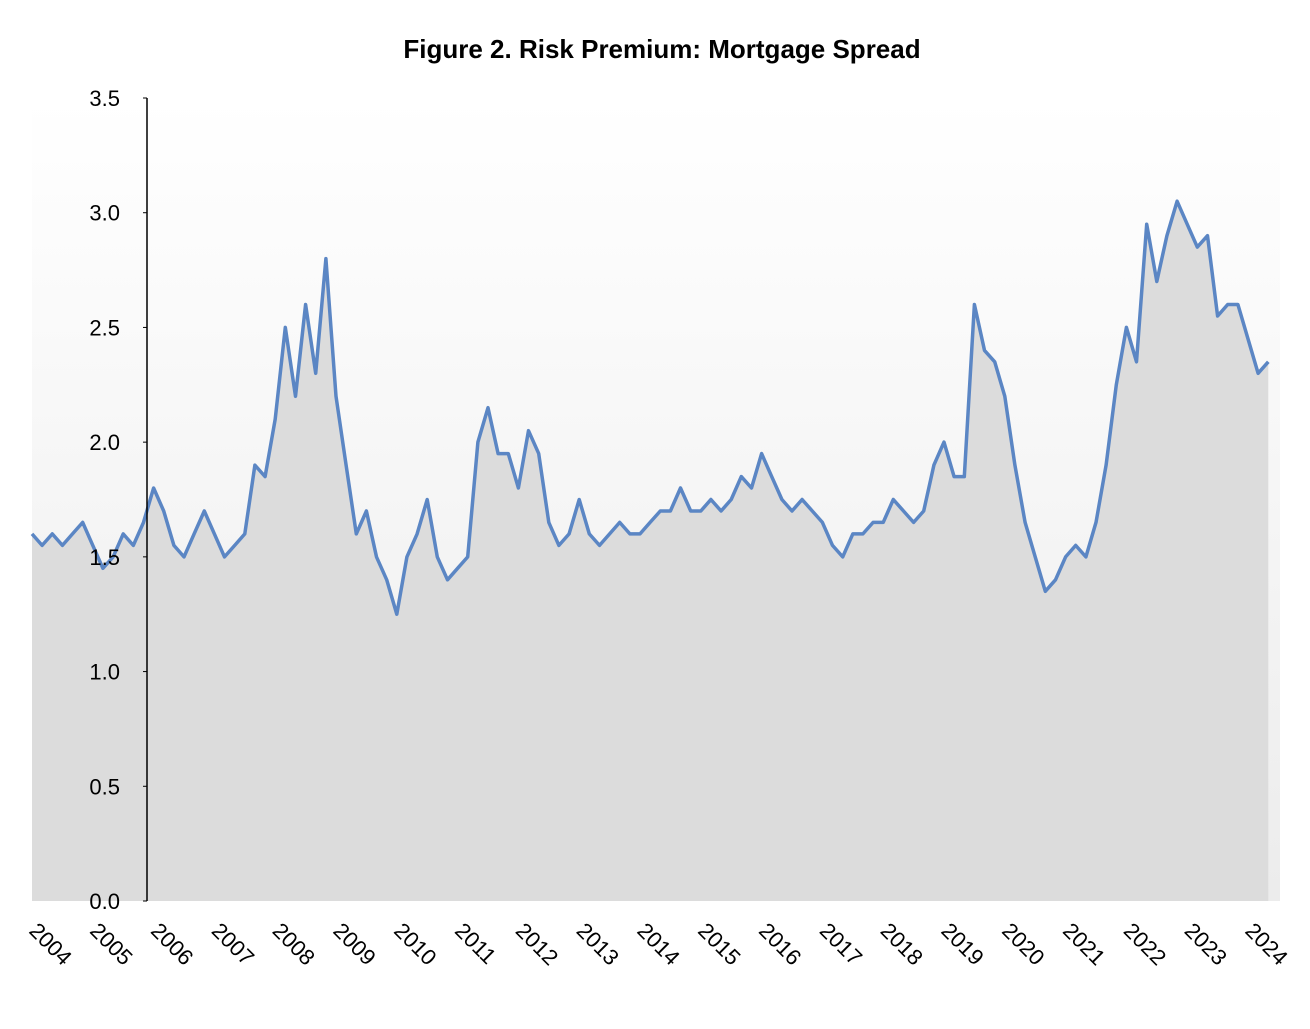 Image resolution: width=1310 pixels, height=1029 pixels. Describe the element at coordinates (111, 944) in the screenshot. I see `x-tick-label: 2005` at that location.